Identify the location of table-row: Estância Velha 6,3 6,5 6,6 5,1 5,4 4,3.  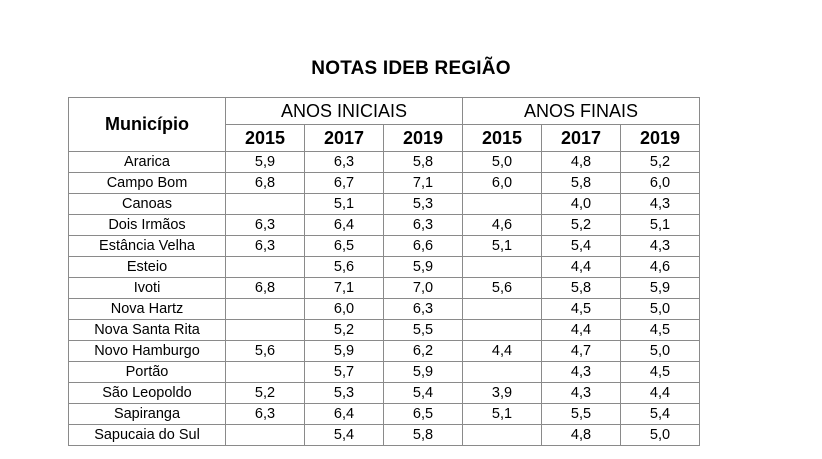
(384, 246).